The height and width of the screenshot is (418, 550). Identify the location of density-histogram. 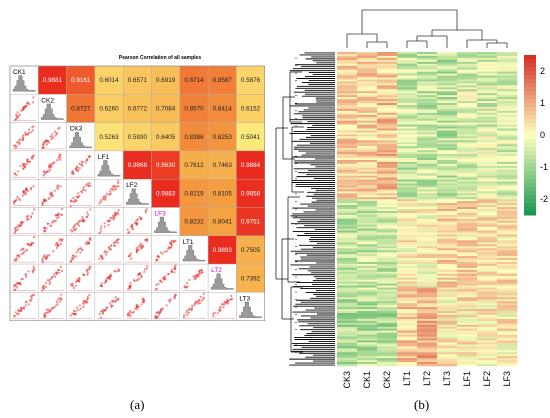
(52, 111).